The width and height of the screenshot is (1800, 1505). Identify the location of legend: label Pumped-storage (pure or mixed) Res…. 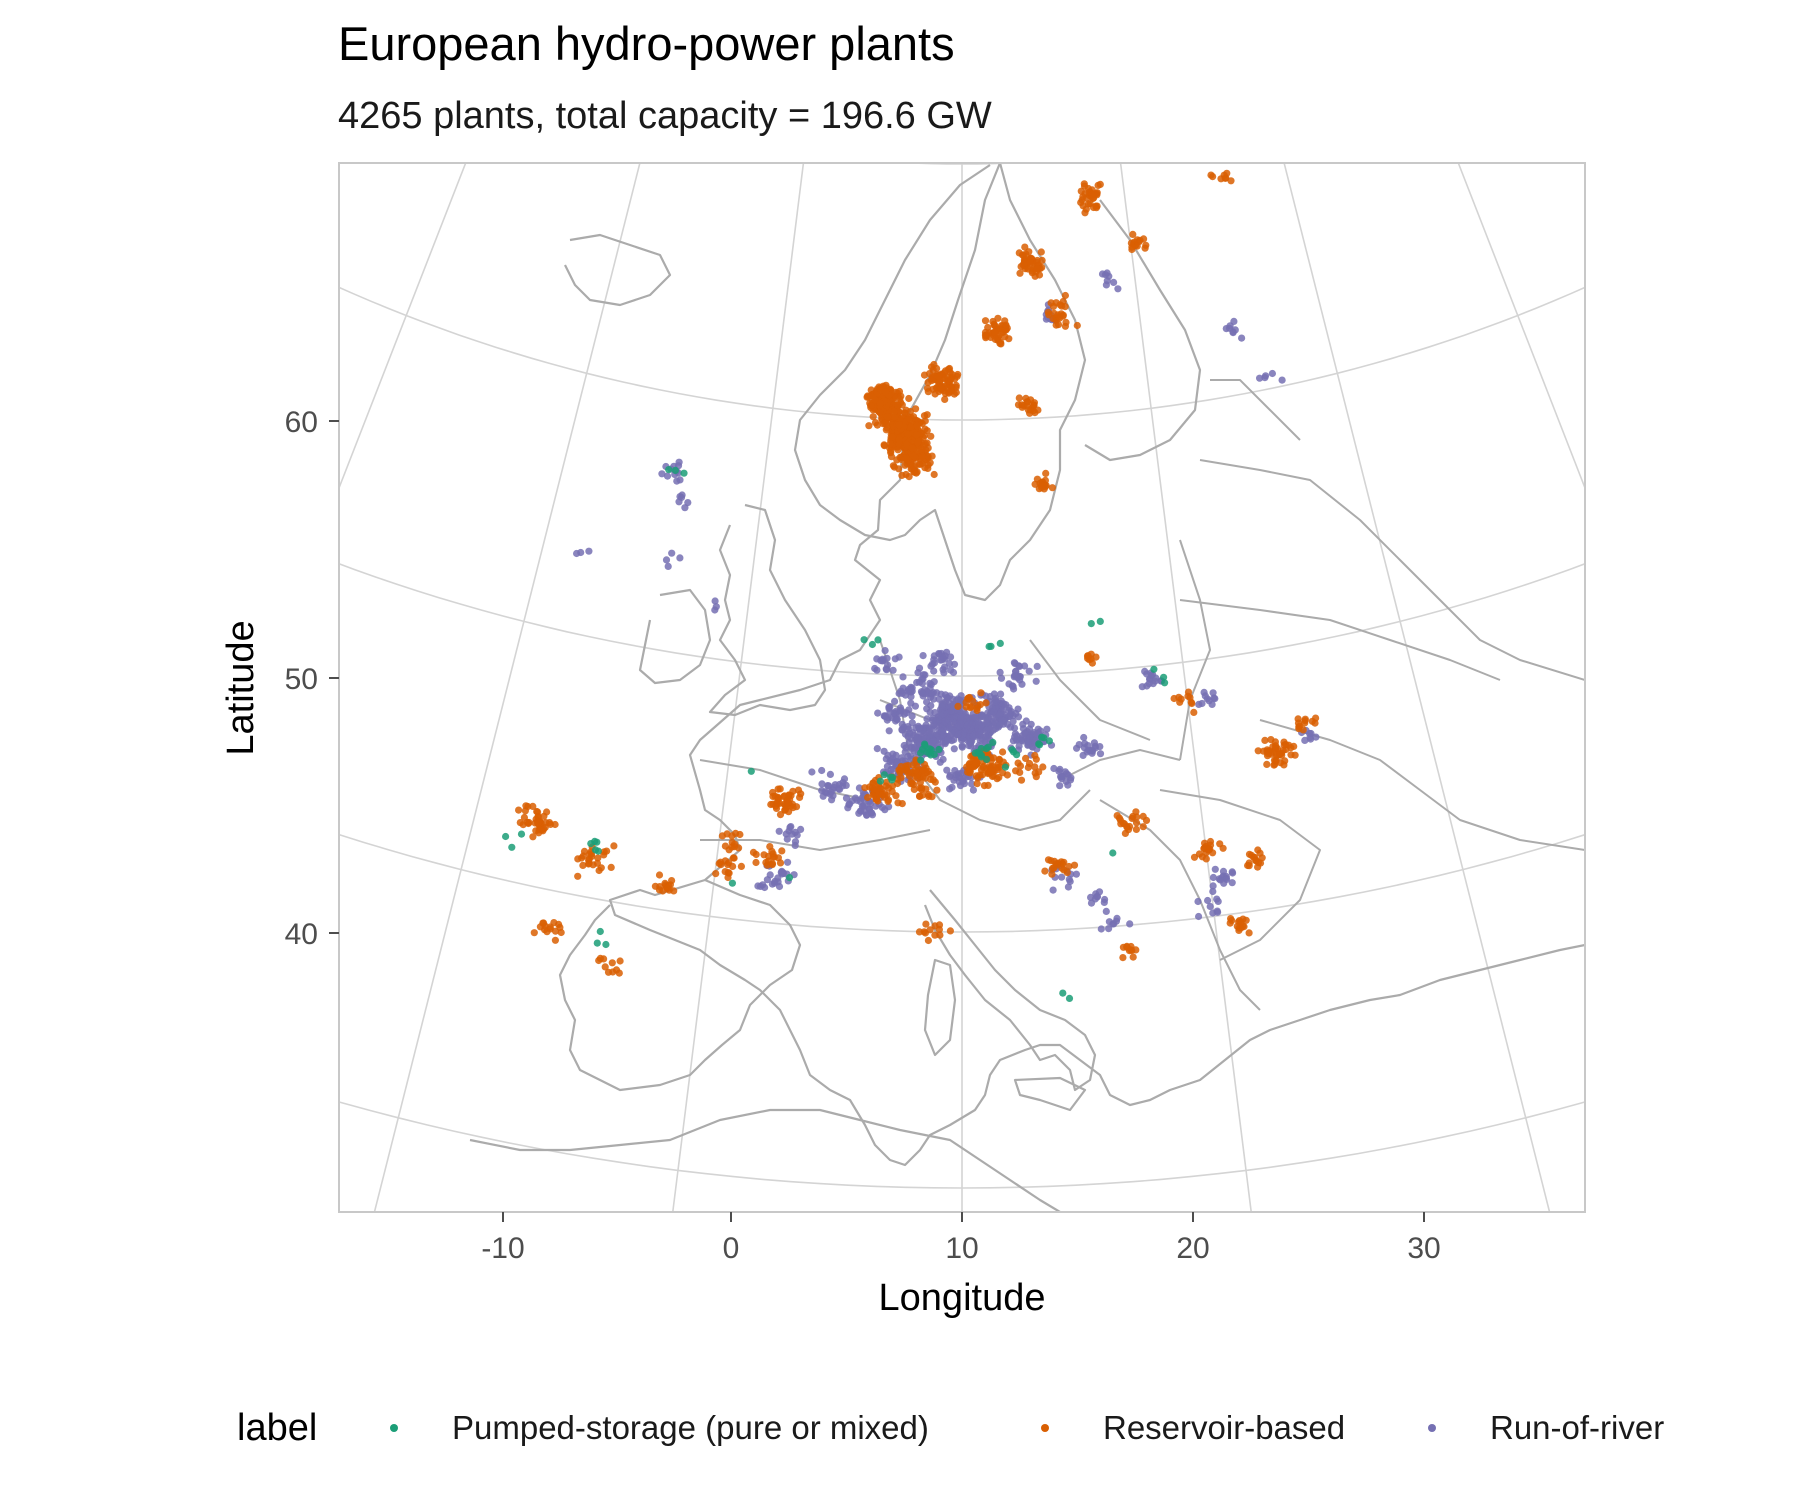
(950, 1428).